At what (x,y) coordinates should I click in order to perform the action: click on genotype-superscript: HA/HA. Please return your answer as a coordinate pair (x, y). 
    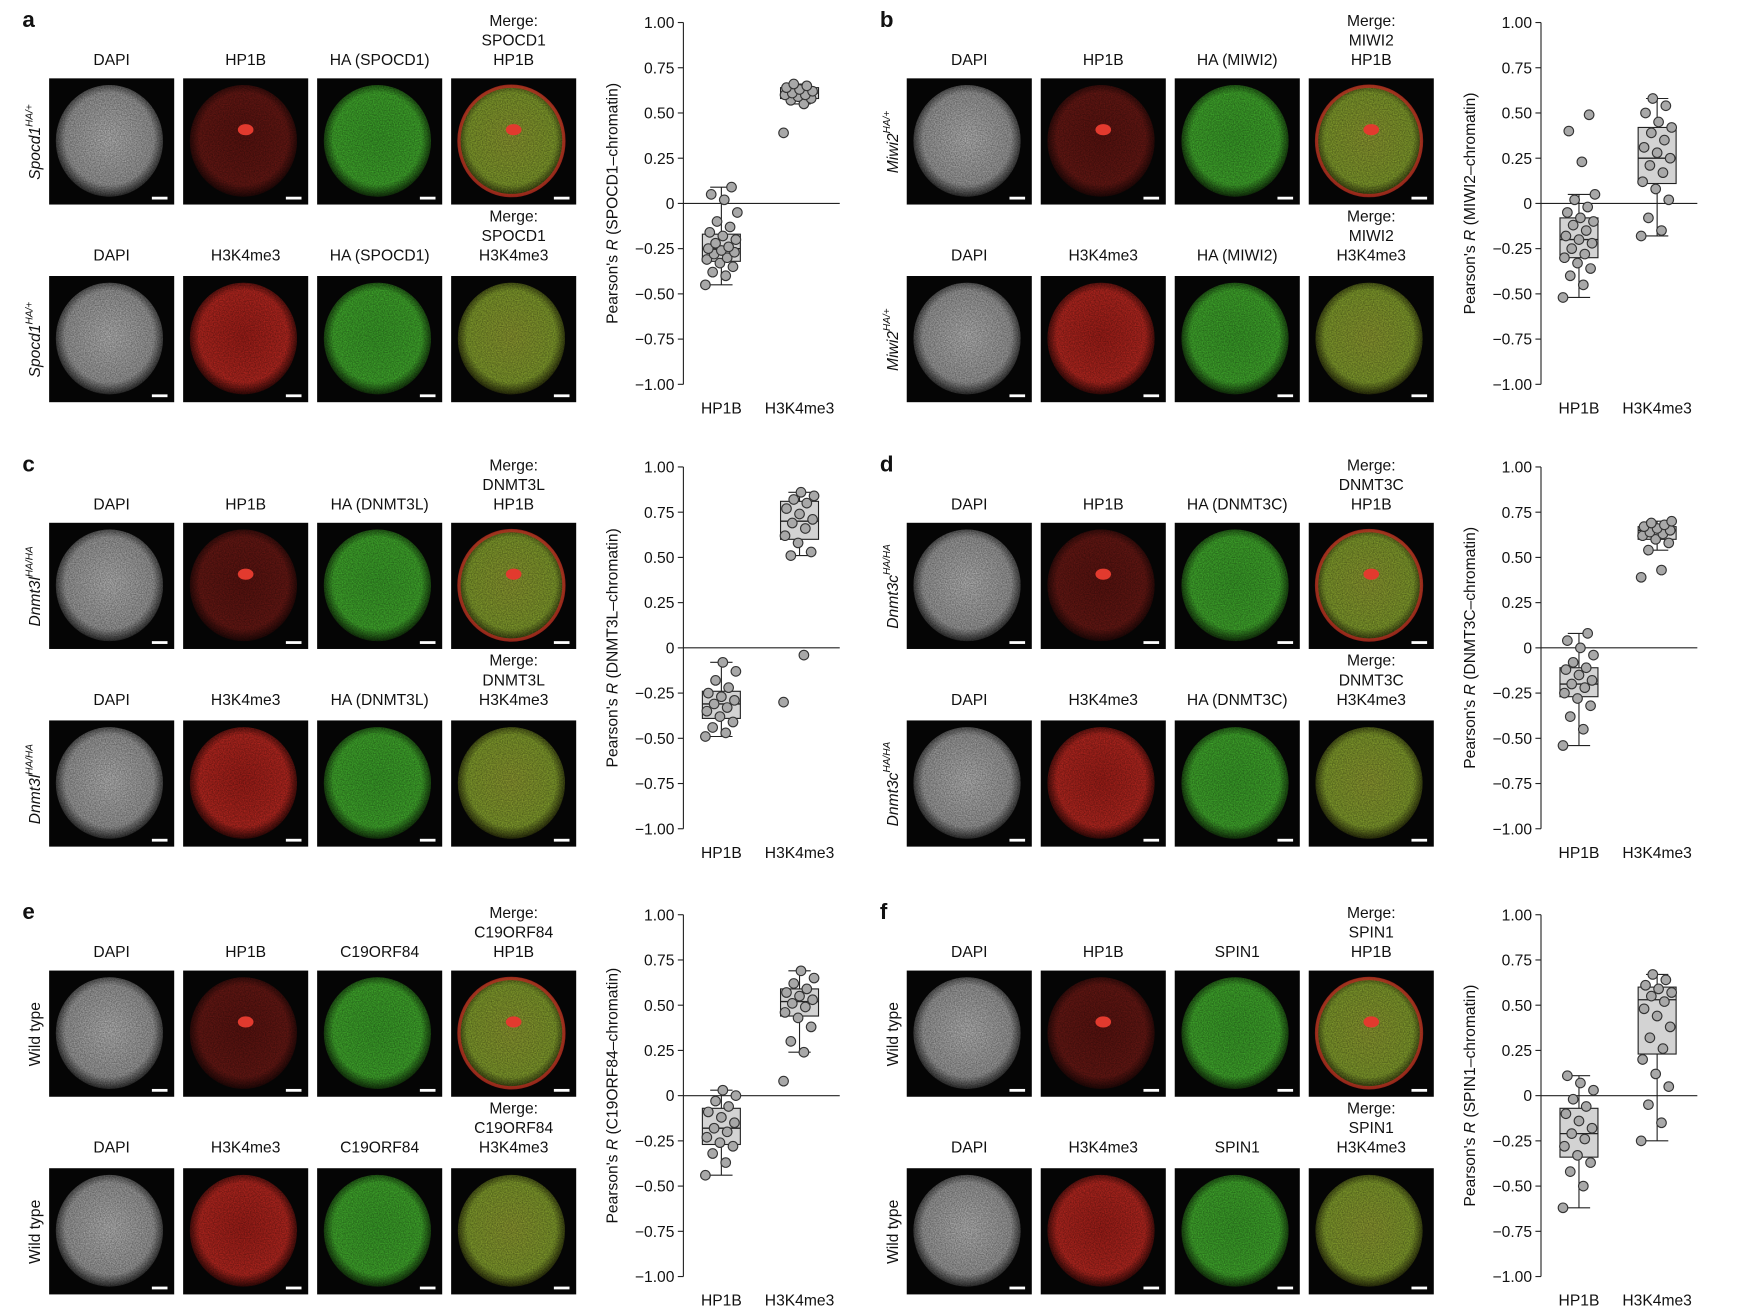
    Looking at the image, I should click on (29, 759).